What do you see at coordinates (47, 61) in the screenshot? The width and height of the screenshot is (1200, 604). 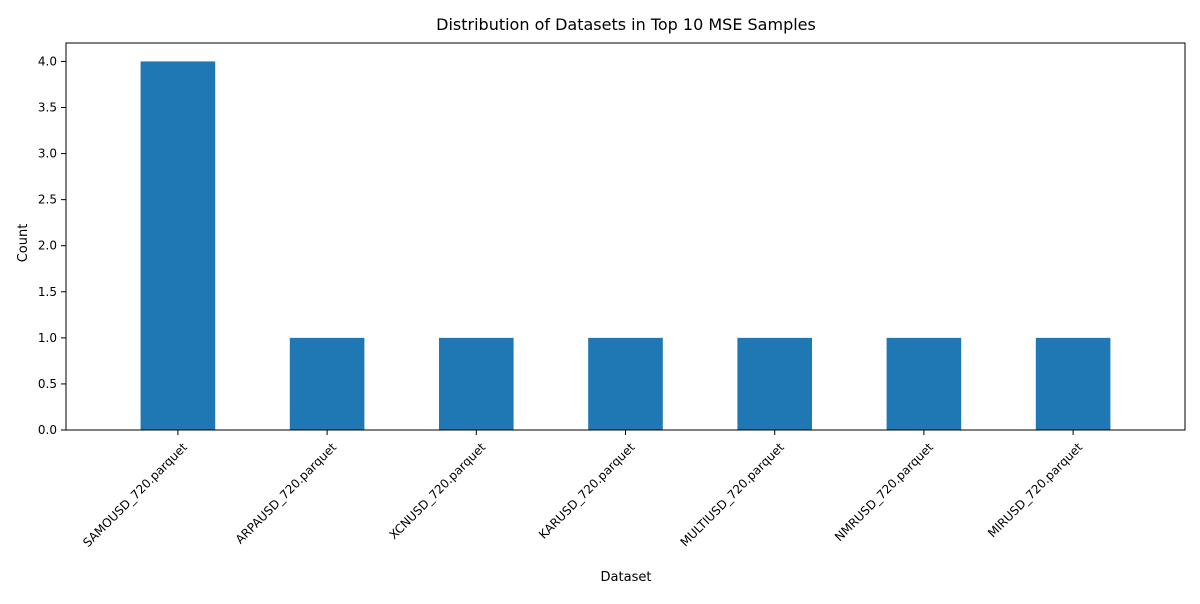 I see `y-tick-label: 4.0` at bounding box center [47, 61].